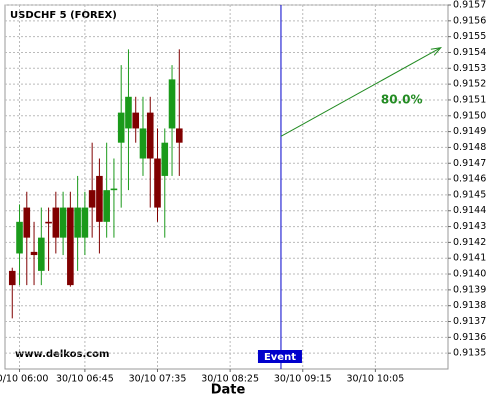  I want to click on y-tick-label: 0.9155, so click(469, 36).